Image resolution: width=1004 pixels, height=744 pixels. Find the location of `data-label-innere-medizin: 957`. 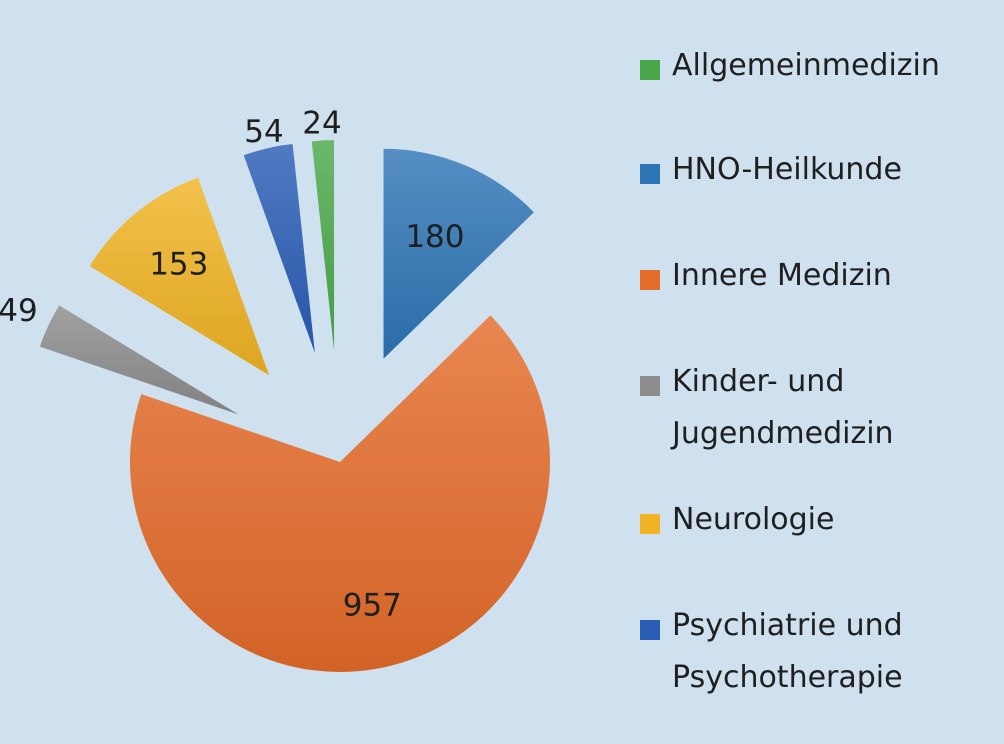

data-label-innere-medizin: 957 is located at coordinates (372, 605).